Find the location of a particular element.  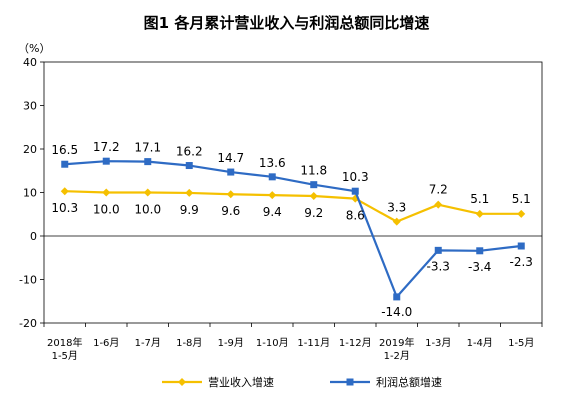

y-axis-unit: （%） is located at coordinates (34, 48).